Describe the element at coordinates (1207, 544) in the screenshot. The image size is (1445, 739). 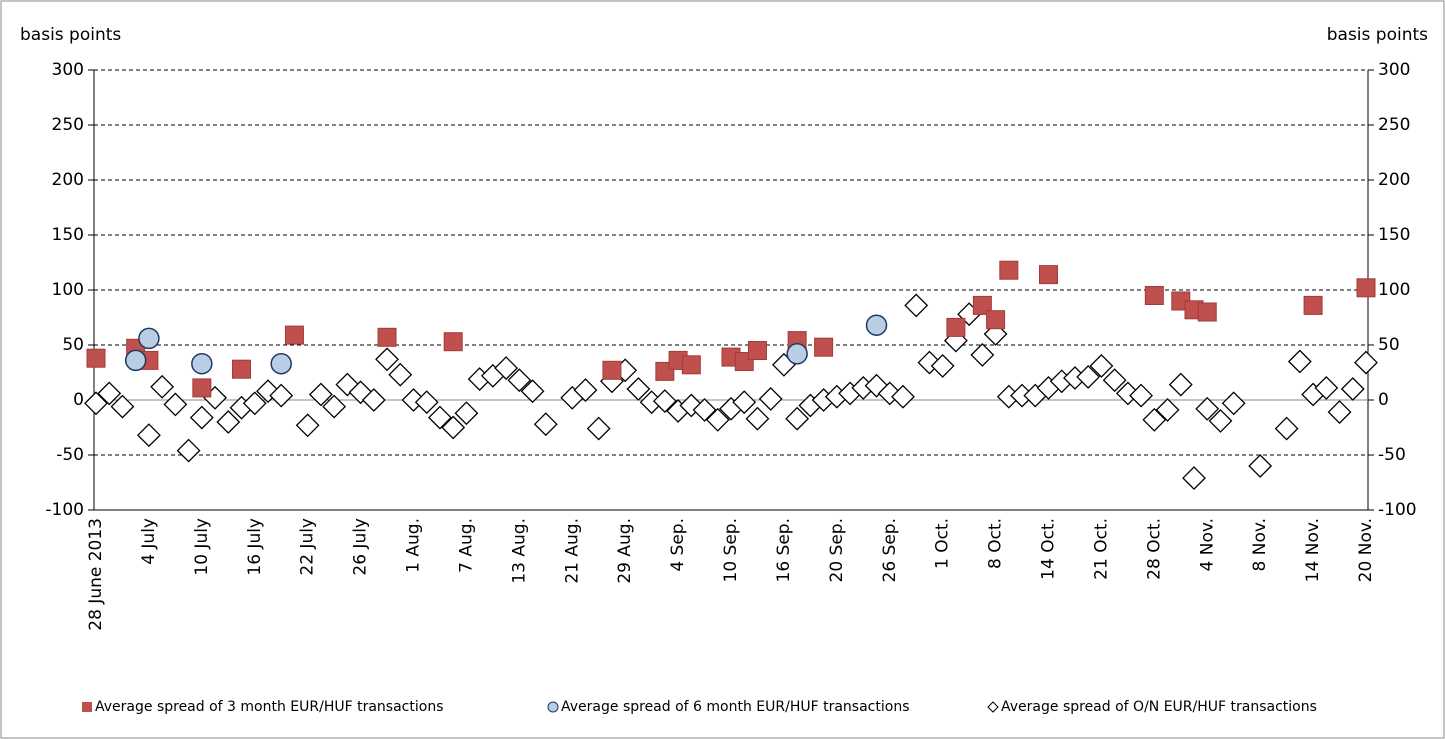
I see `x-tick-label: 4 Nov.` at that location.